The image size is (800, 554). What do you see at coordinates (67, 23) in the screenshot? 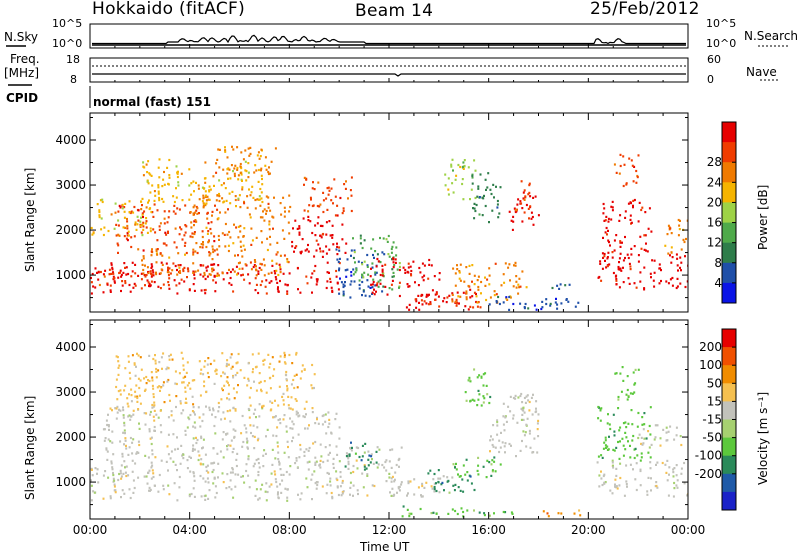
I see `nsky-top-tick: 10^5` at bounding box center [67, 23].